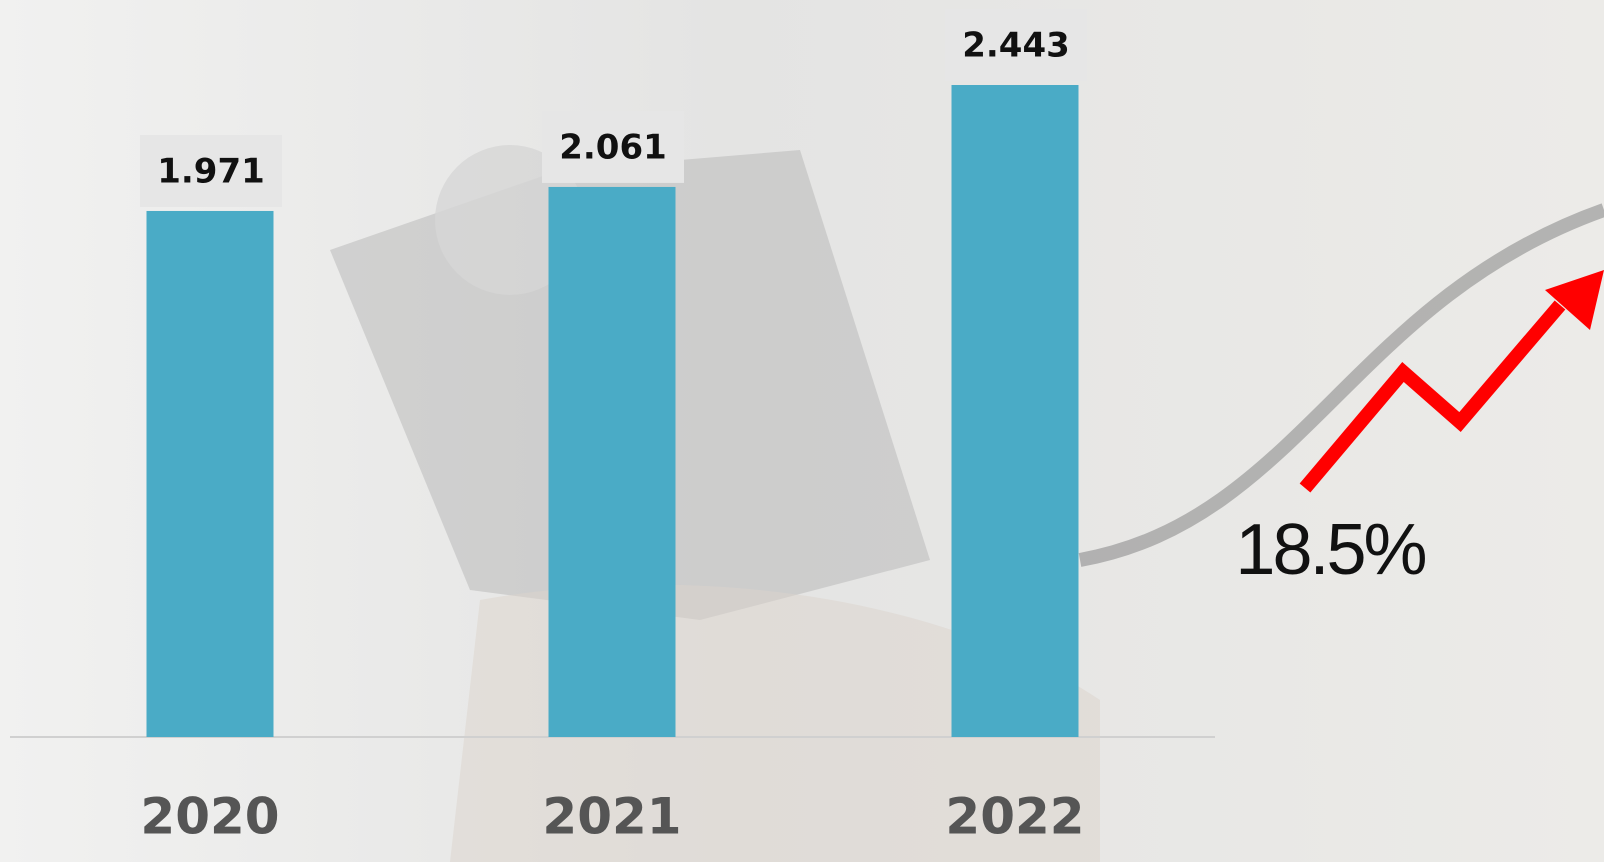  I want to click on x-tick-label: 2022, so click(1014, 817).